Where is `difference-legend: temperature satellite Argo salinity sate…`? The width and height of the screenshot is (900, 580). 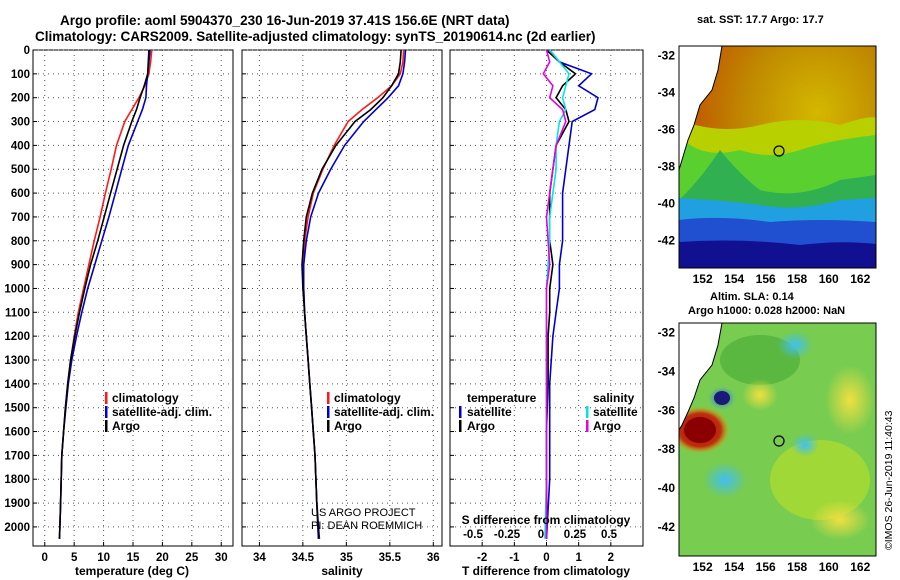
difference-legend: temperature satellite Argo salinity sate… is located at coordinates (548, 412).